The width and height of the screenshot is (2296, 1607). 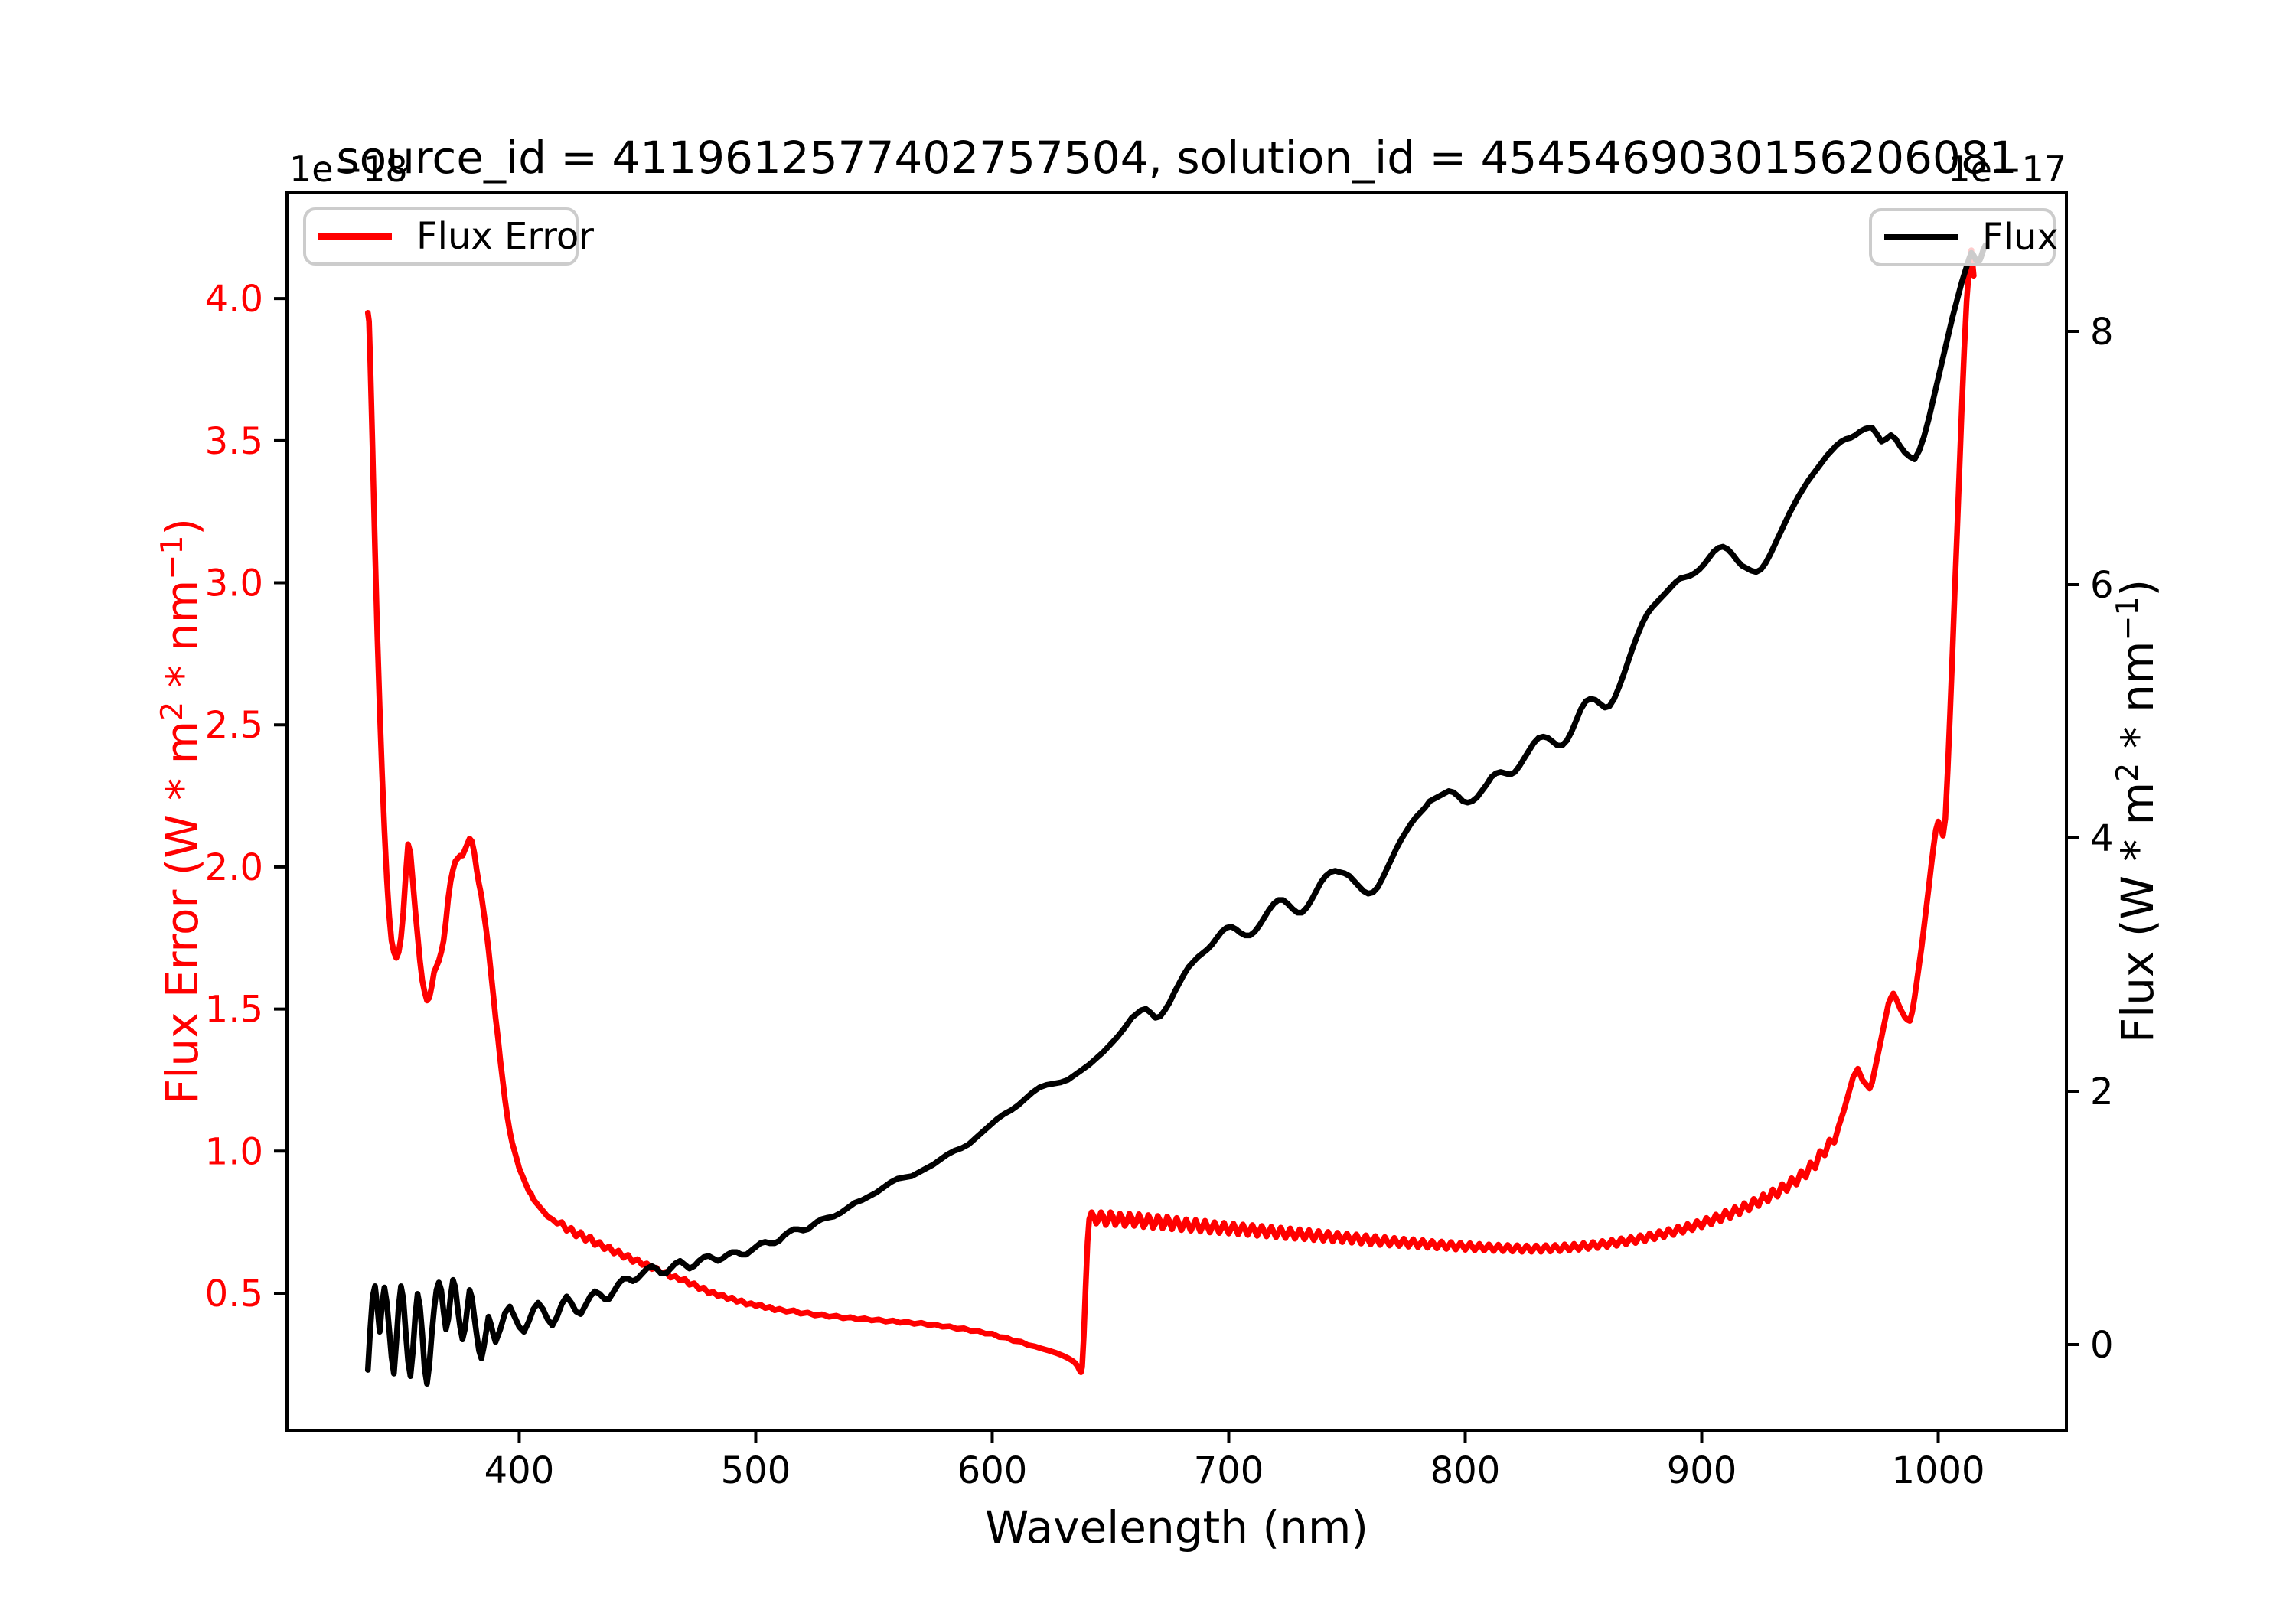 I want to click on left-axis-label-text2: * nm, so click(x=182, y=640).